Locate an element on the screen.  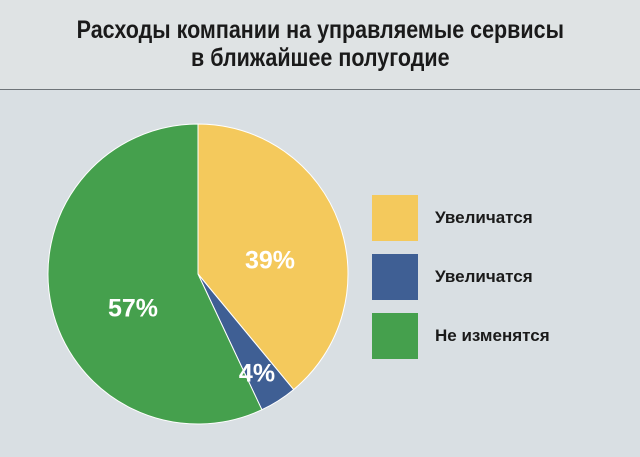
slice-label-0: 39% is located at coordinates (270, 261).